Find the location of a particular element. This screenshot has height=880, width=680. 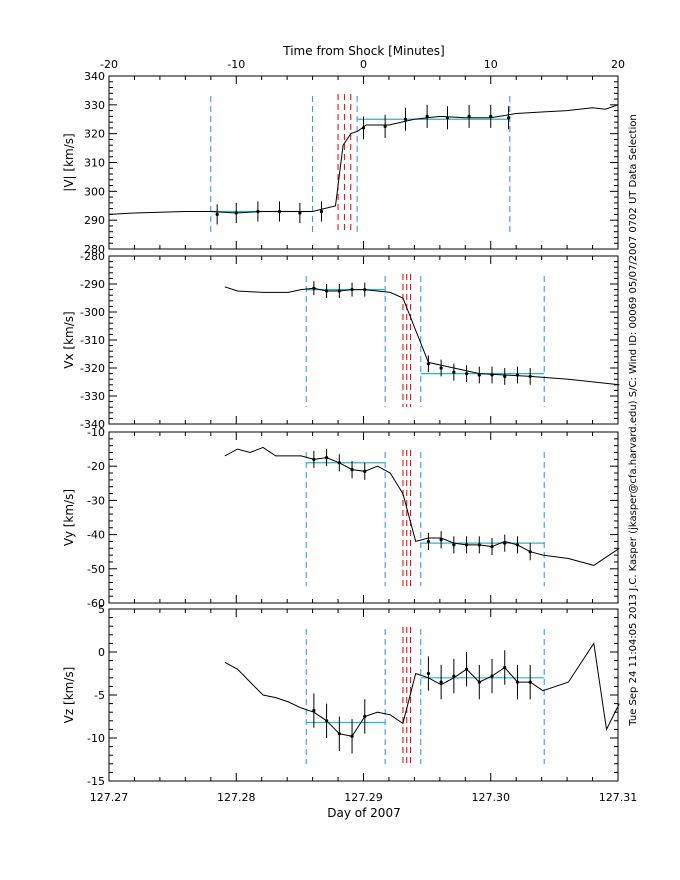

top-tick-label: 0 is located at coordinates (363, 64).